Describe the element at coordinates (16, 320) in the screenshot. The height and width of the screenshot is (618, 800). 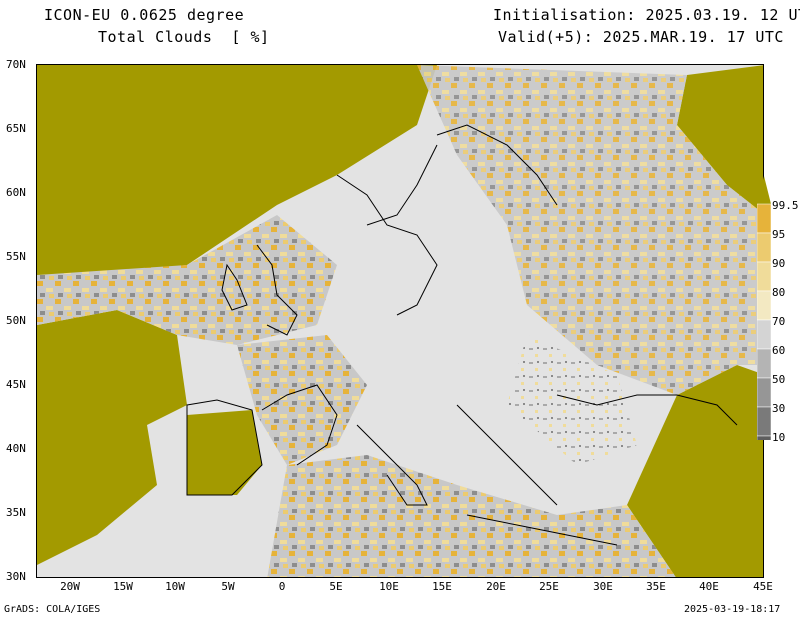
I see `lat-label: 50N` at that location.